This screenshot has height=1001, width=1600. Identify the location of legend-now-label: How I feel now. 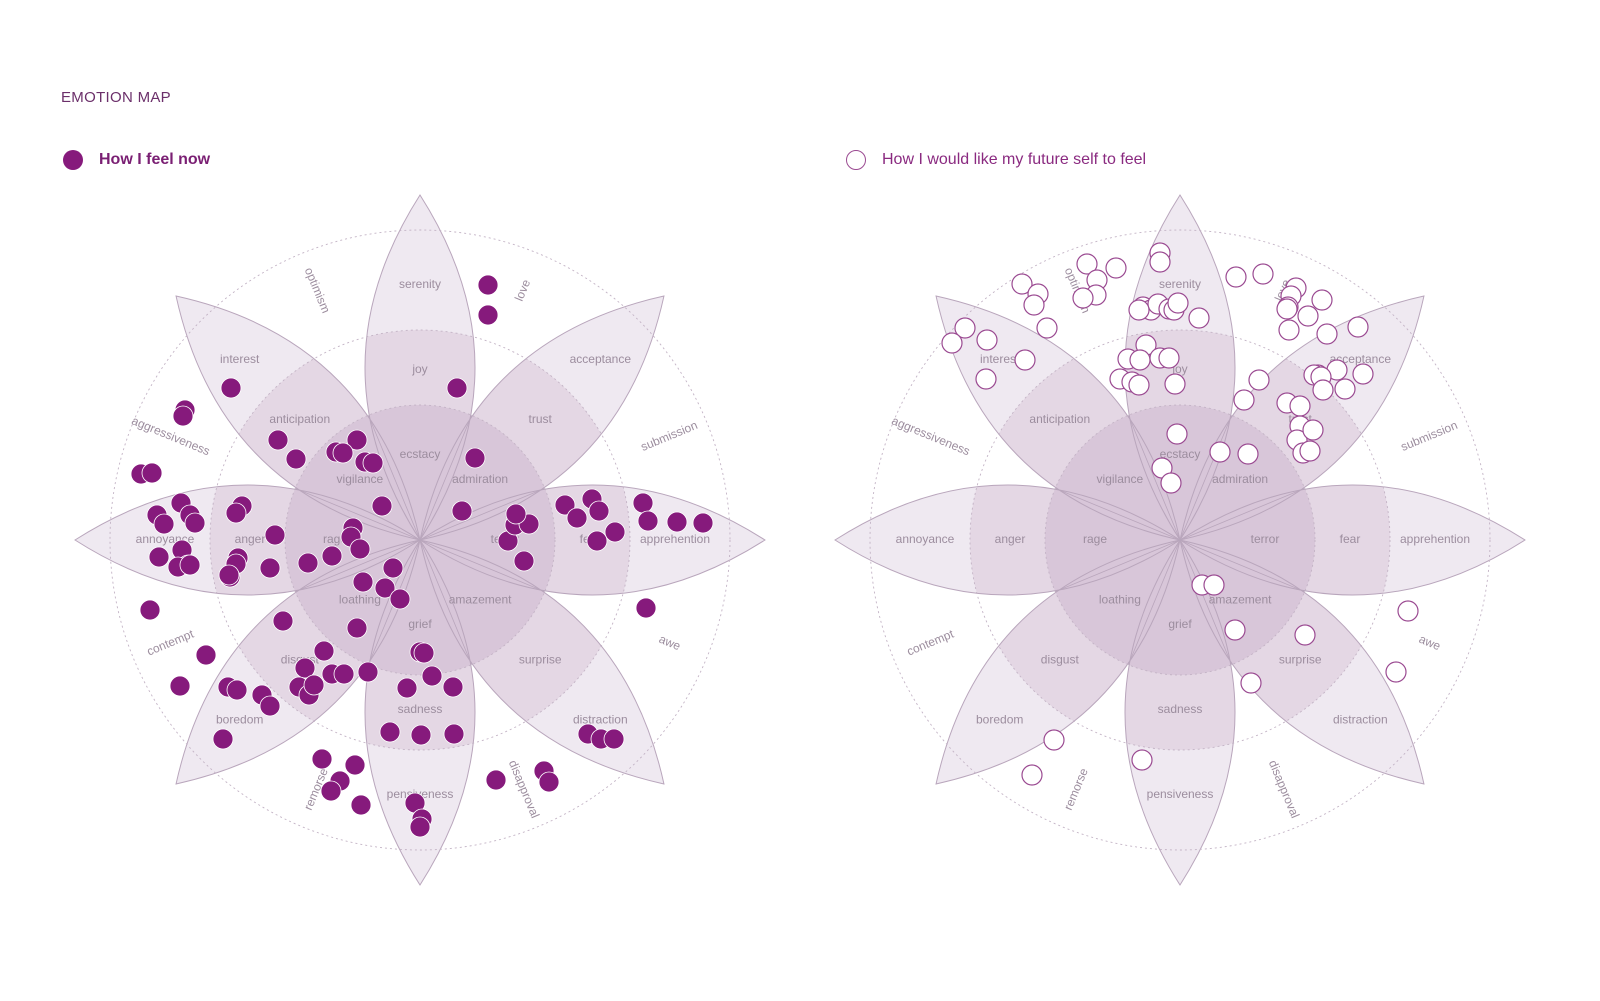
(155, 159).